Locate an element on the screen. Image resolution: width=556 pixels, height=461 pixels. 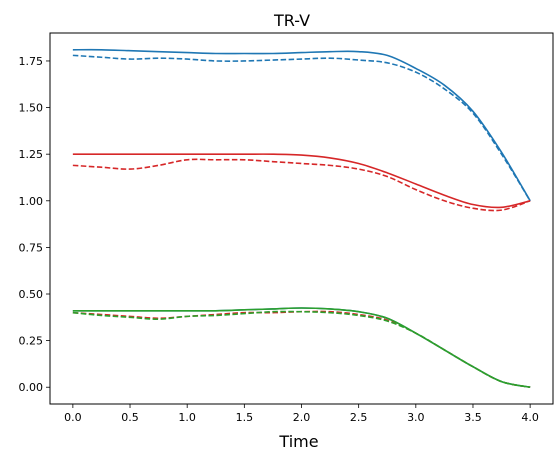
y-tick-label: 0.75 is located at coordinates (31, 247).